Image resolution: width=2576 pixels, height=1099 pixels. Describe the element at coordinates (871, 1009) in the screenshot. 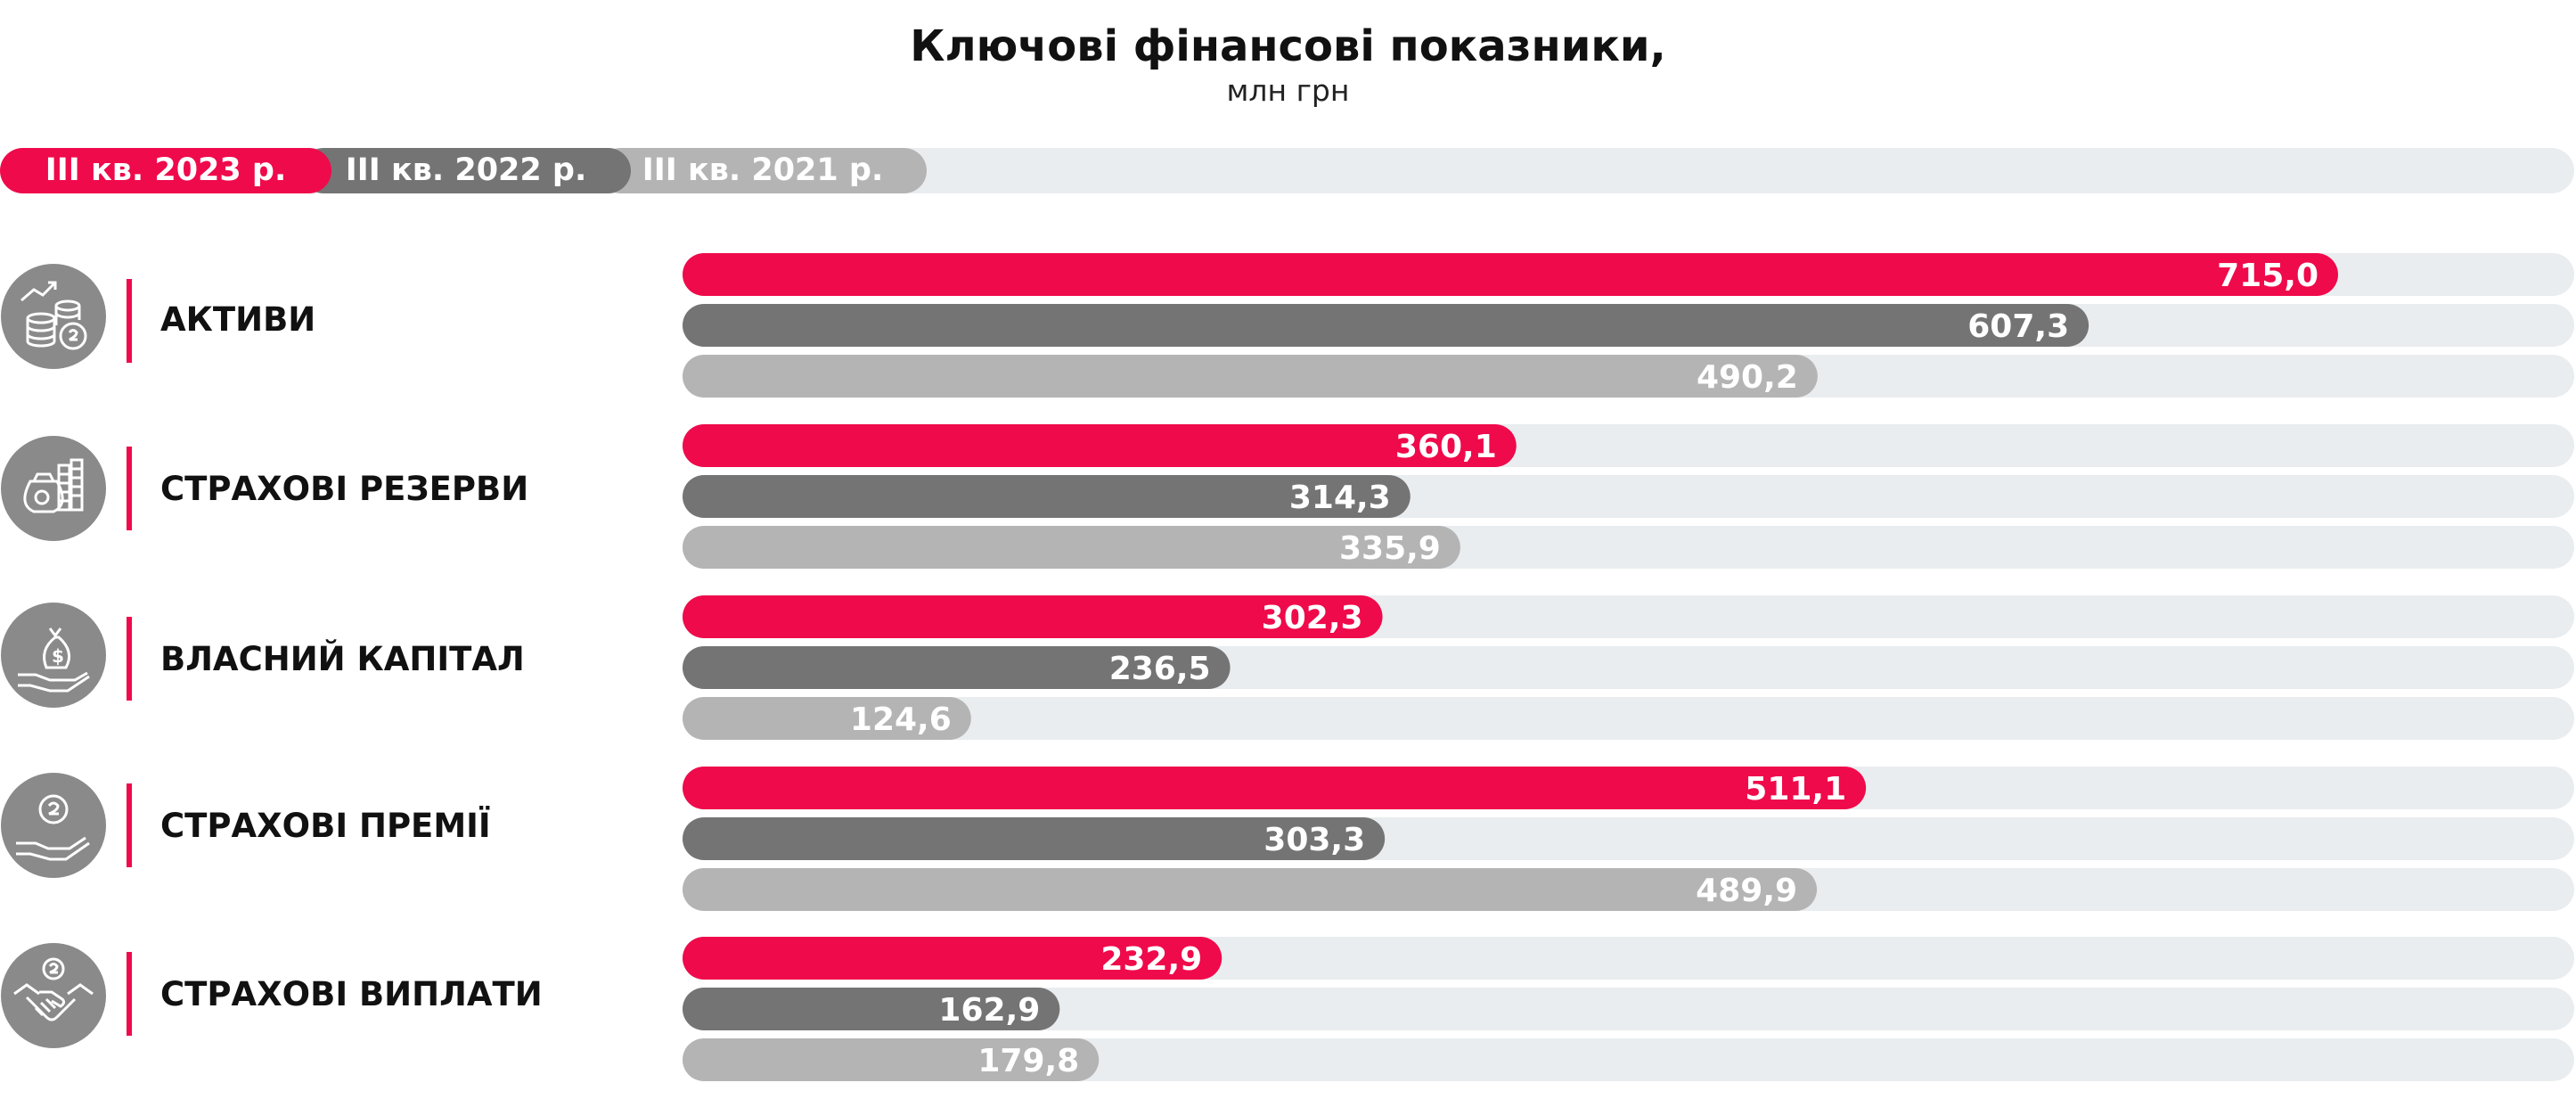

I see `bar-vyplaty-2022` at that location.